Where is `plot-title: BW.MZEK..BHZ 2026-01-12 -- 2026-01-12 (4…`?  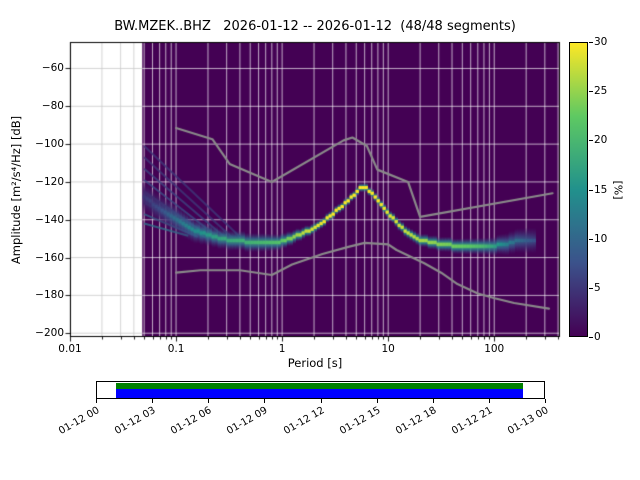 plot-title: BW.MZEK..BHZ 2026-01-12 -- 2026-01-12 (4… is located at coordinates (315, 26).